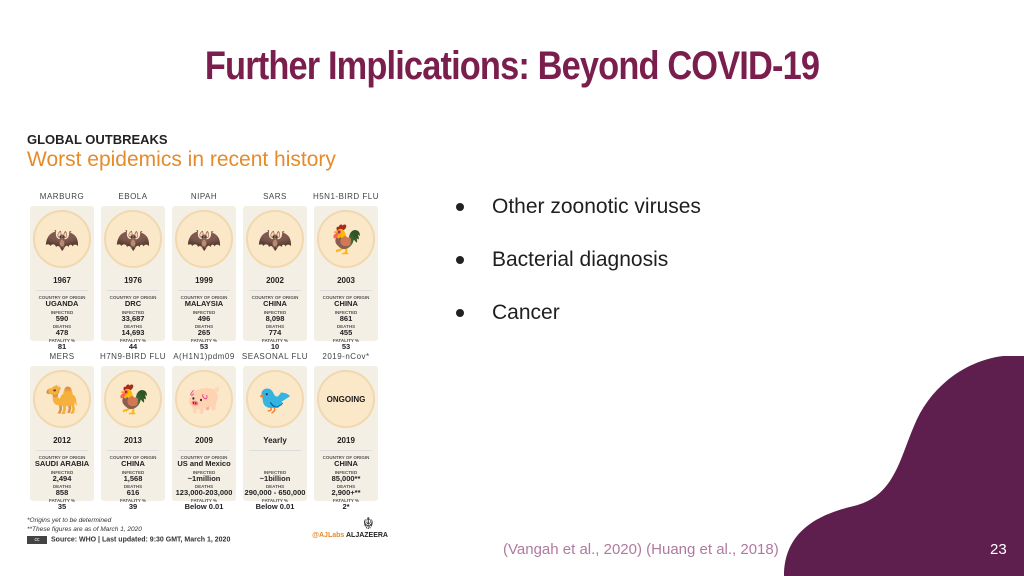  Describe the element at coordinates (69, 520) in the screenshot. I see `footnote-origins: *Origins yet to be determined` at that location.